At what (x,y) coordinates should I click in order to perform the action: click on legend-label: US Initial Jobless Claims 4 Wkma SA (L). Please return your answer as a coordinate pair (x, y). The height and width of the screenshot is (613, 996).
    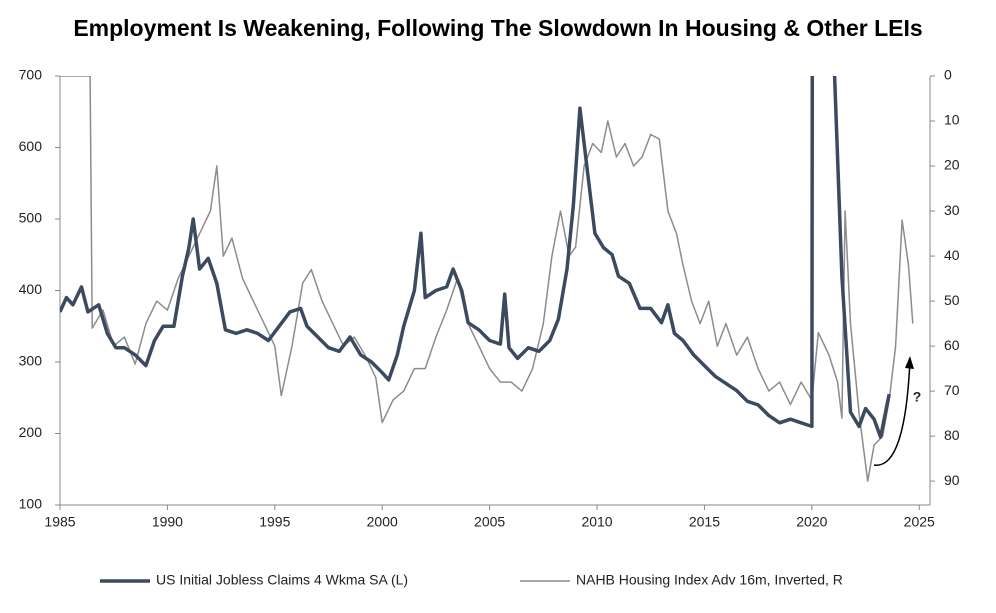
    Looking at the image, I should click on (282, 580).